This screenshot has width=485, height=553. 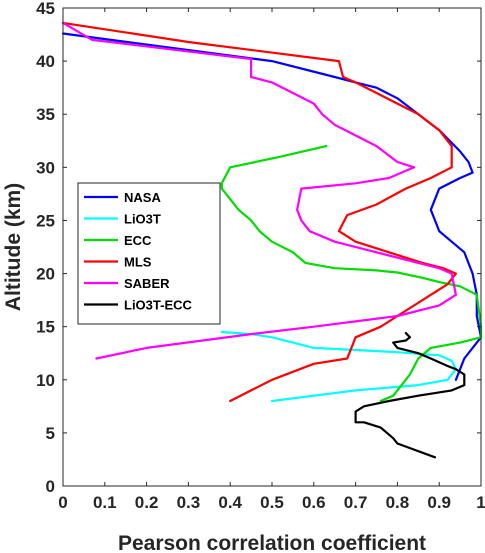 I want to click on y-tick-label: 0, so click(x=50, y=486).